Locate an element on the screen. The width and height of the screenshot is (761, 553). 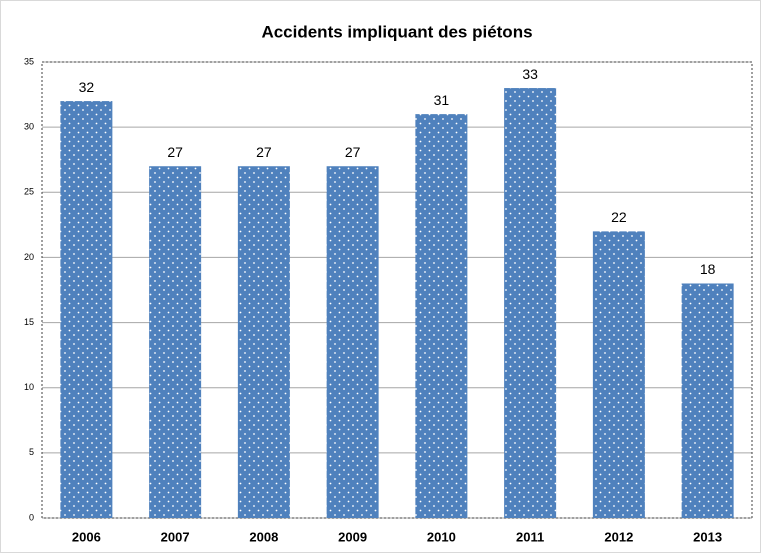
y-tick-label: 15 is located at coordinates (29, 322).